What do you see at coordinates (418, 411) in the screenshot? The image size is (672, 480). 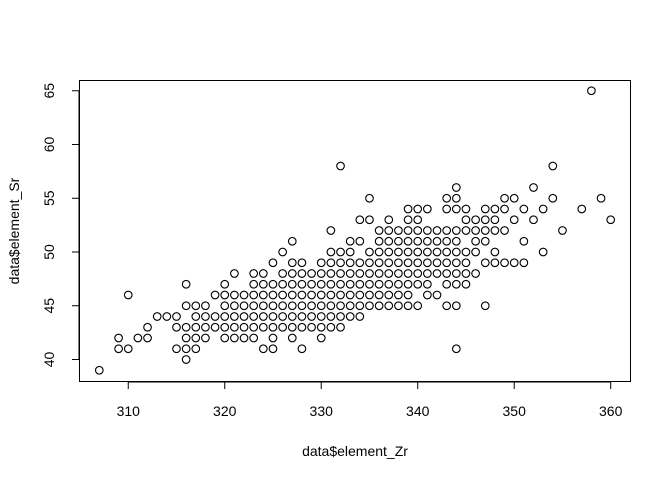 I see `x-tick-label: 340` at bounding box center [418, 411].